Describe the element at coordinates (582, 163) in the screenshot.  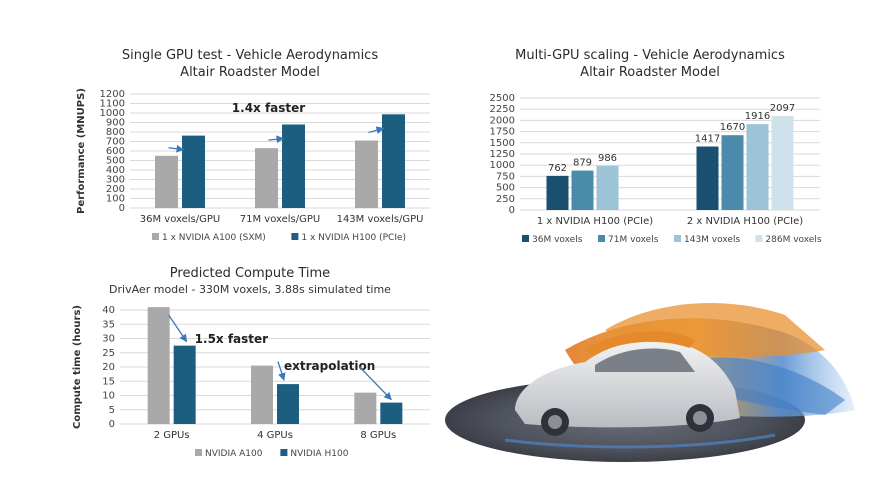
I see `data-label: 879` at that location.